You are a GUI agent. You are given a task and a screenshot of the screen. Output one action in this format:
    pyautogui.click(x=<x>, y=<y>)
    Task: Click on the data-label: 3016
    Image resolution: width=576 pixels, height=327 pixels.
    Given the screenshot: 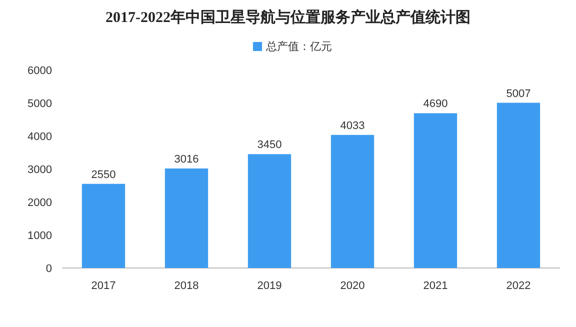 What is the action you would take?
    pyautogui.click(x=186, y=159)
    